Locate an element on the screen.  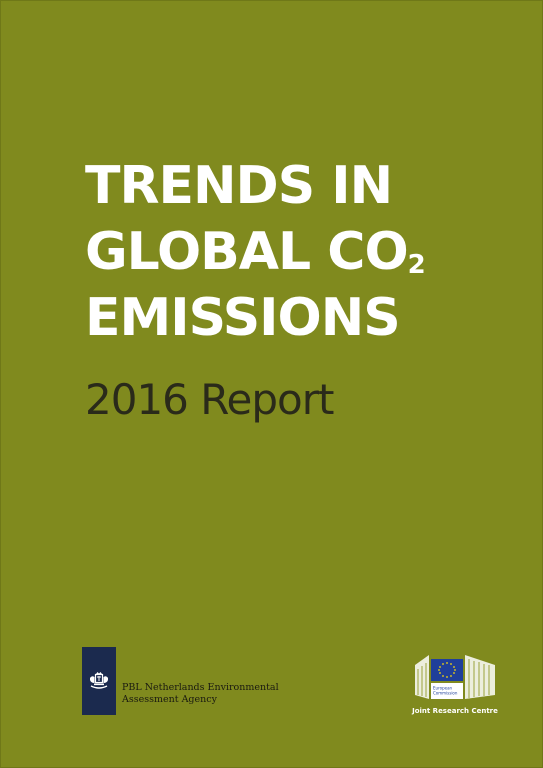
european-commission-logo-icon: European Commission is located at coordinates (455, 675).